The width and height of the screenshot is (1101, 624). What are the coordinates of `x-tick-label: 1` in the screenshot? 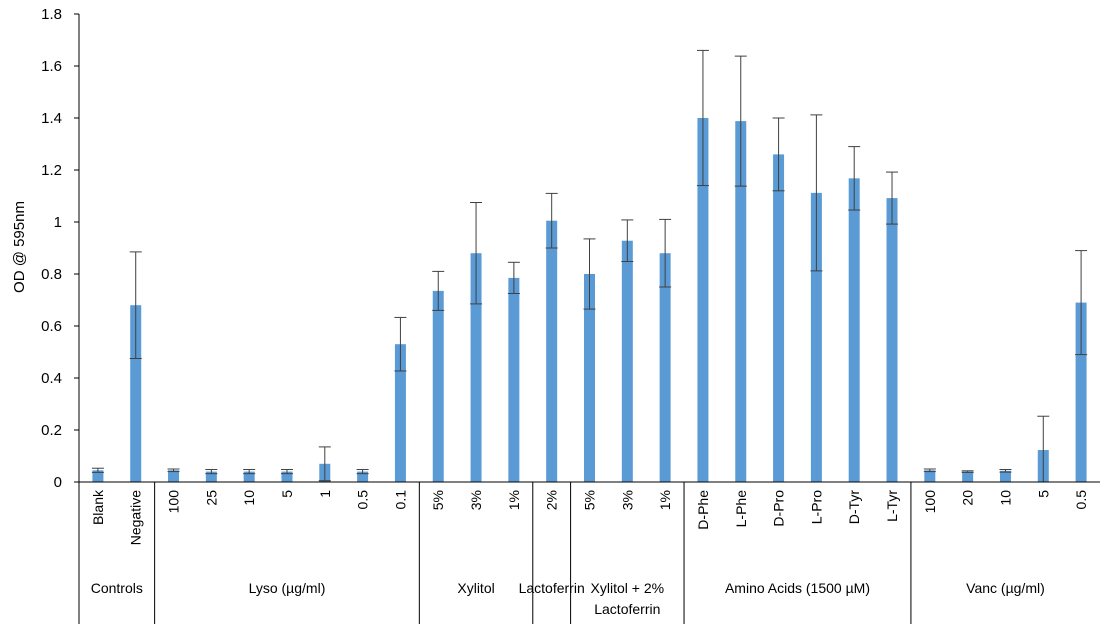 It's located at (325, 494).